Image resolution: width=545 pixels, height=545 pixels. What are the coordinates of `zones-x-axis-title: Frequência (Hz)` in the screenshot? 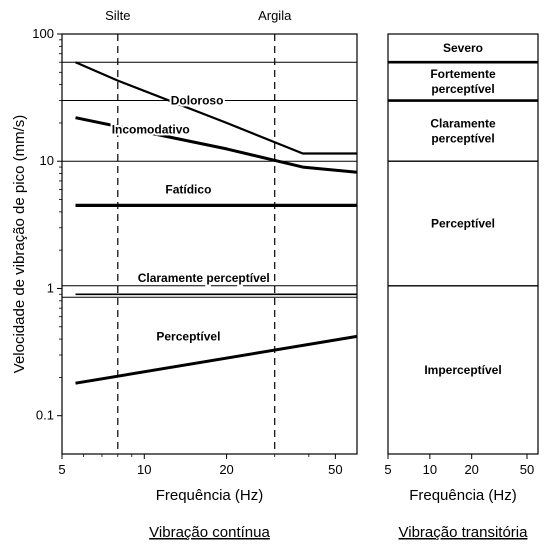 It's located at (463, 495).